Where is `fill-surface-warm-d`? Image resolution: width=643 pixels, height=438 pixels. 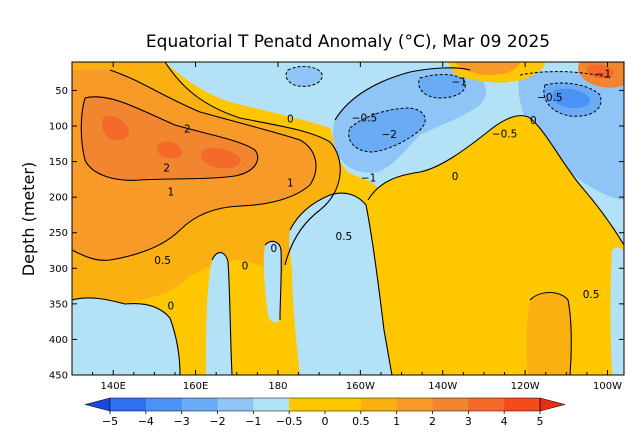
fill-surface-warm-d is located at coordinates (600, 71).